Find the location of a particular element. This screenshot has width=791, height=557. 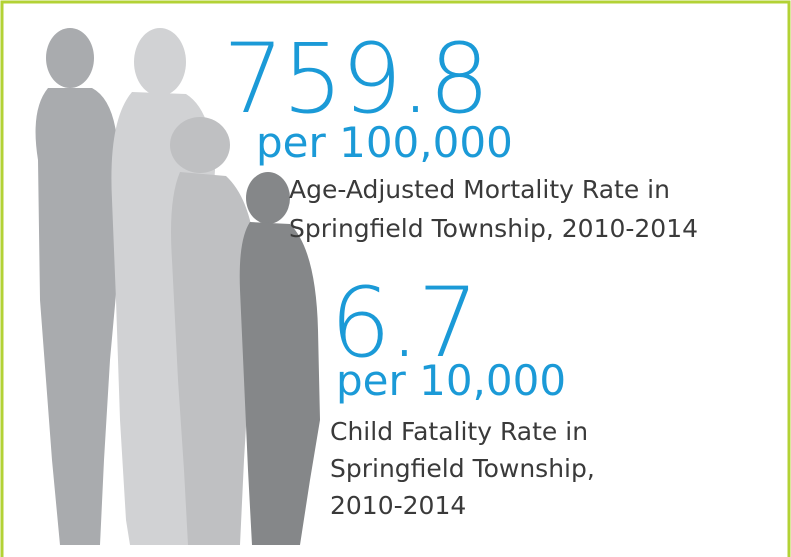

stat-label: Child Fatality Rate in is located at coordinates (459, 431).